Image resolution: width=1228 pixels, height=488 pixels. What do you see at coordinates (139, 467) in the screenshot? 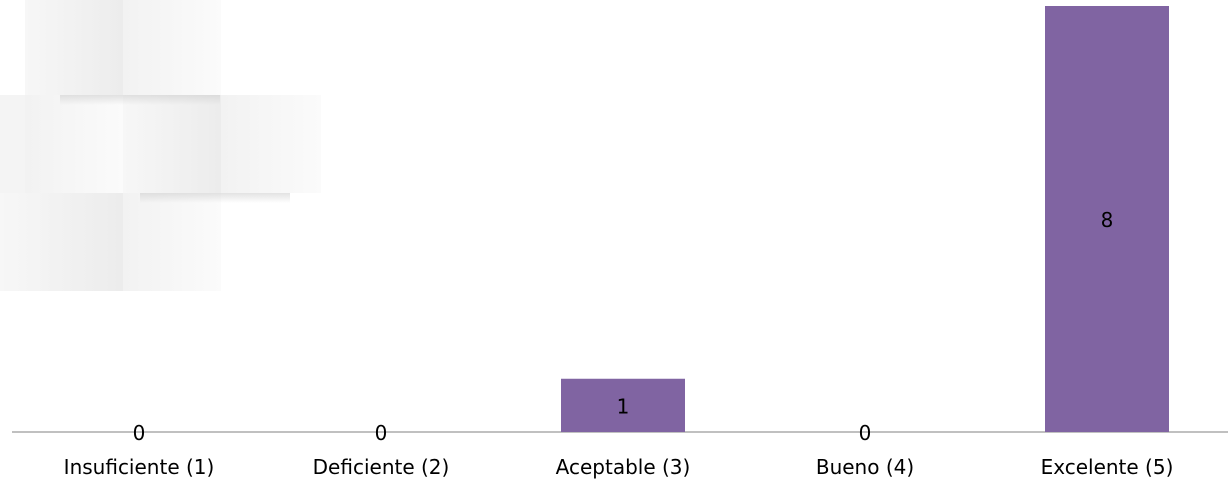
I see `x-tick-label: Insuficiente (1)` at bounding box center [139, 467].